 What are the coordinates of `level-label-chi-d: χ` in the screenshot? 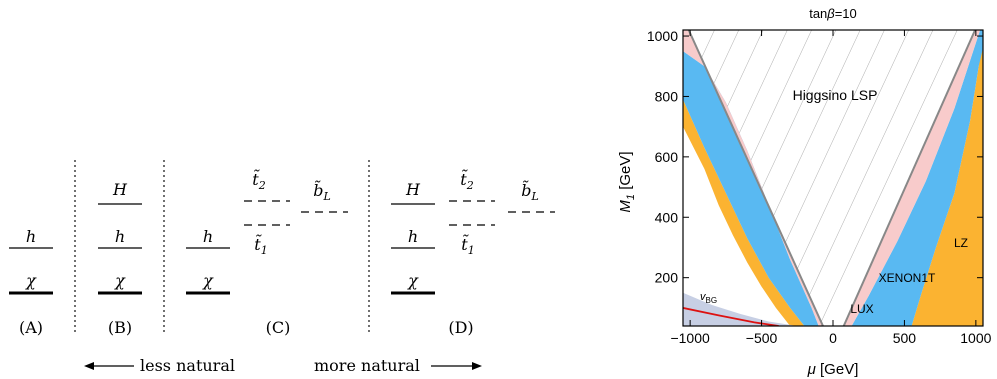 It's located at (413, 280).